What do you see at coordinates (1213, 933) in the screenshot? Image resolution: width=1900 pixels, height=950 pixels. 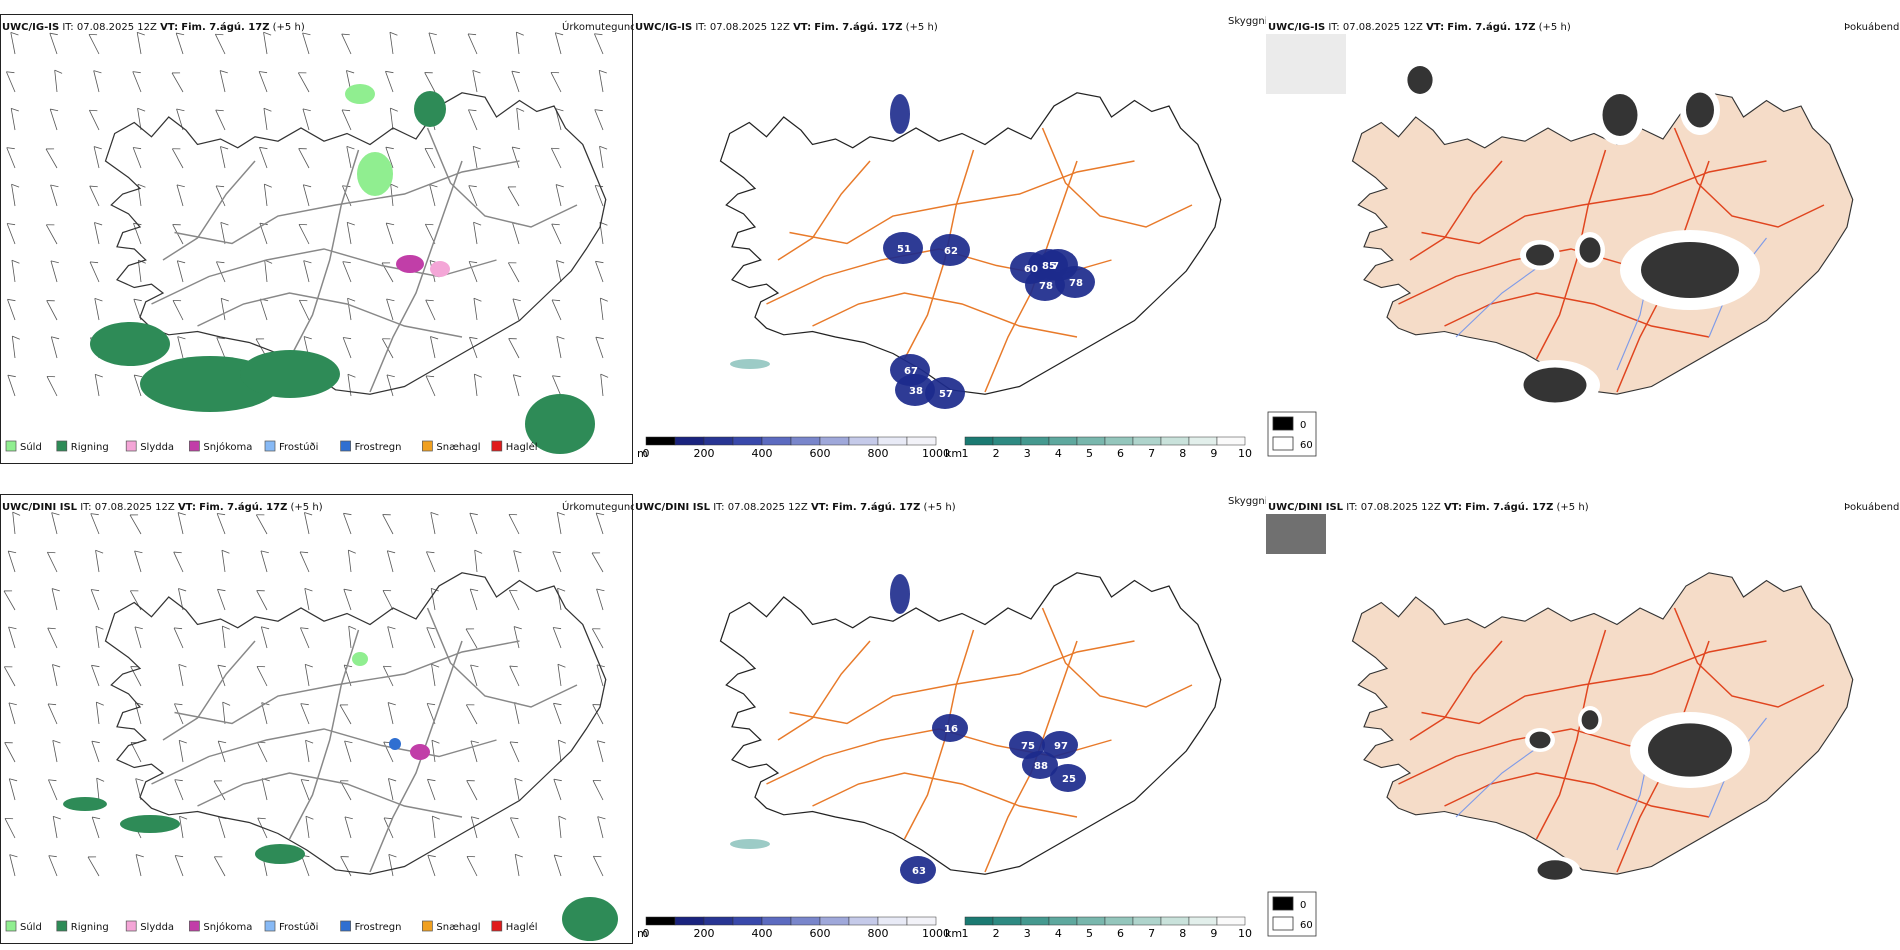 I see `cbar-km-tick: 9` at bounding box center [1213, 933].